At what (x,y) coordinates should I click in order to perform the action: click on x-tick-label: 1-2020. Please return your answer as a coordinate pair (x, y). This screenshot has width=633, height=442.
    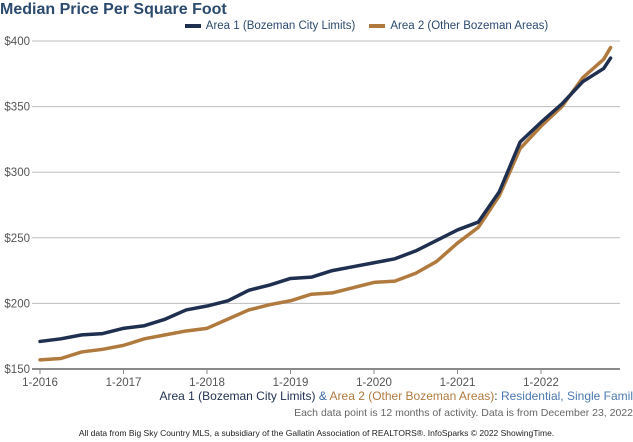
    Looking at the image, I should click on (374, 383).